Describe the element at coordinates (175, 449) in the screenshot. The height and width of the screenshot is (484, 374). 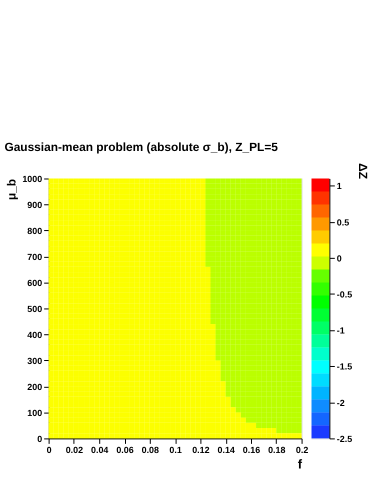
I see `x-tick-label: 0.1` at that location.